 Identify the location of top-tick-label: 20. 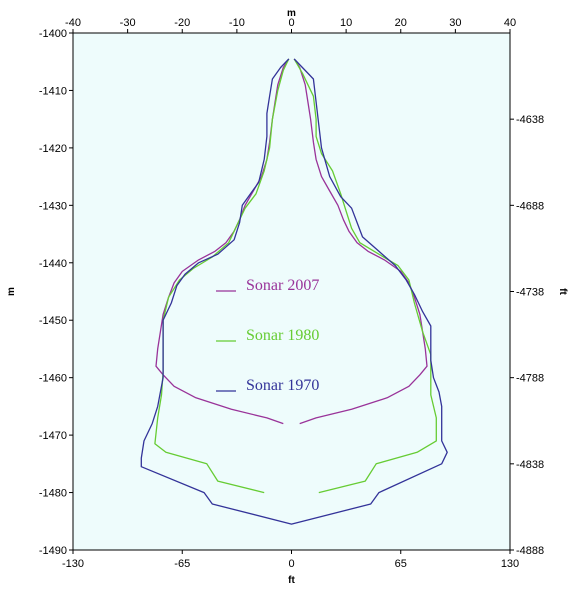
(401, 23).